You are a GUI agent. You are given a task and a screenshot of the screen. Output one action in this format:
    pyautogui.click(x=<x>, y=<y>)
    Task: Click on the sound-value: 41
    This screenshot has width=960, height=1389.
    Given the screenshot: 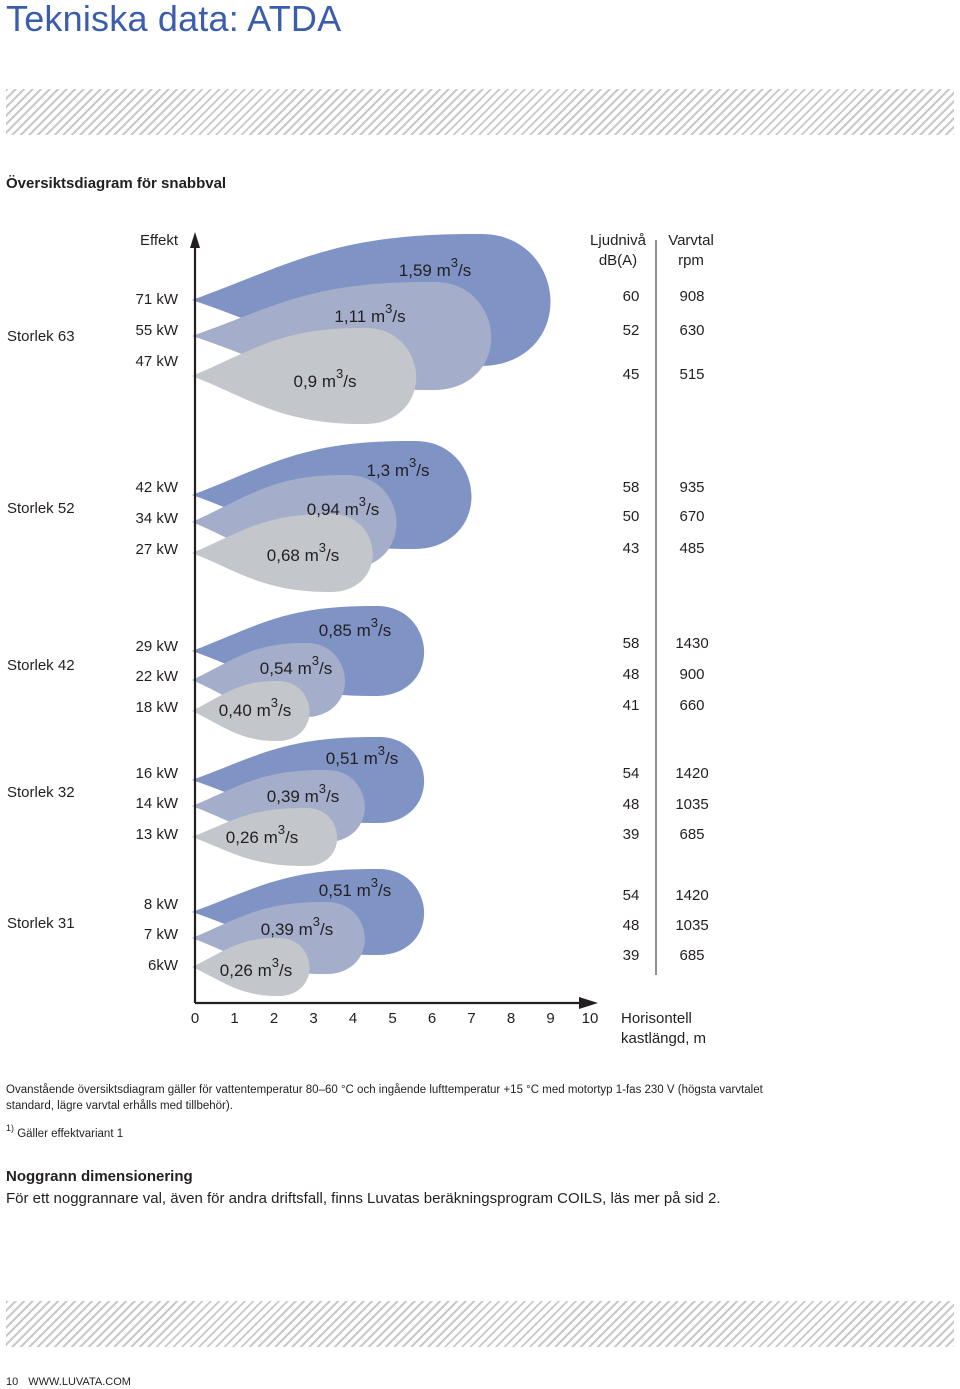 What is the action you would take?
    pyautogui.click(x=631, y=705)
    